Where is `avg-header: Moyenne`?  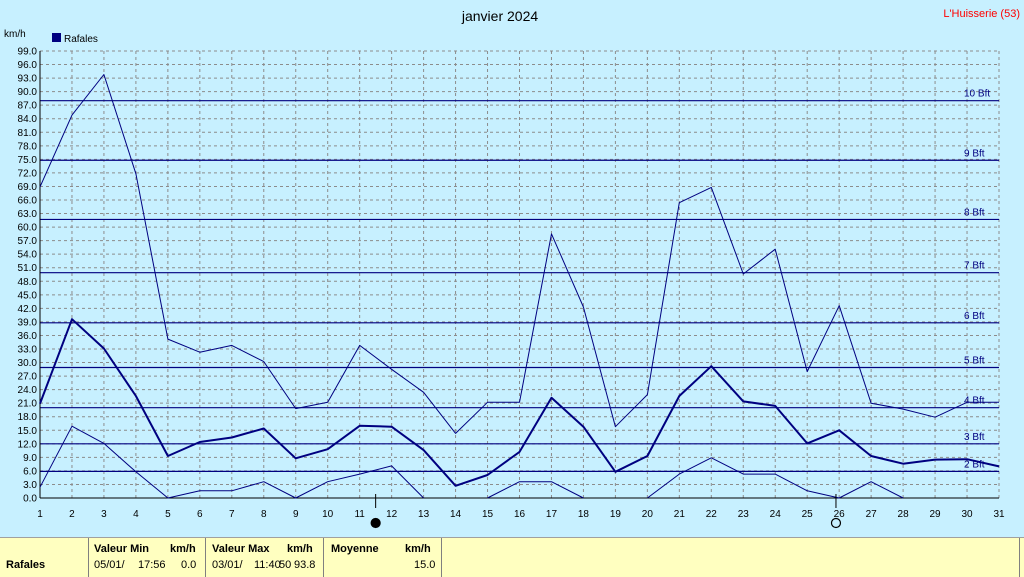
avg-header: Moyenne is located at coordinates (355, 549).